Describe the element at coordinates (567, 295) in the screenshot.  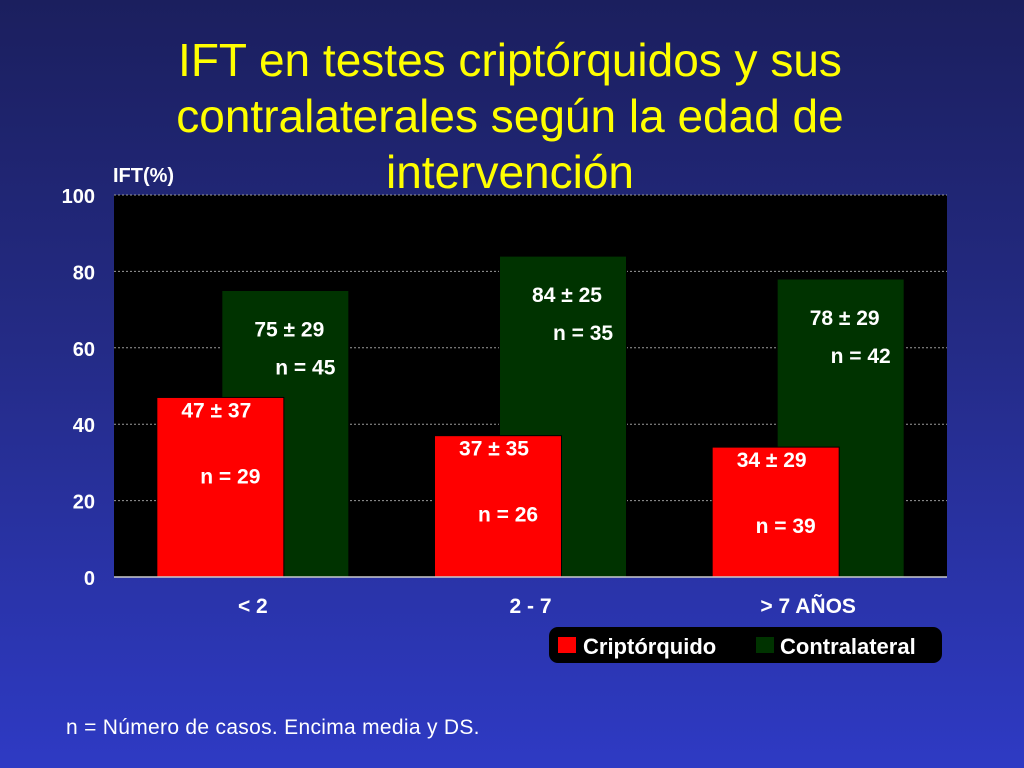
I see `data-label-mean: 84 ± 25` at that location.